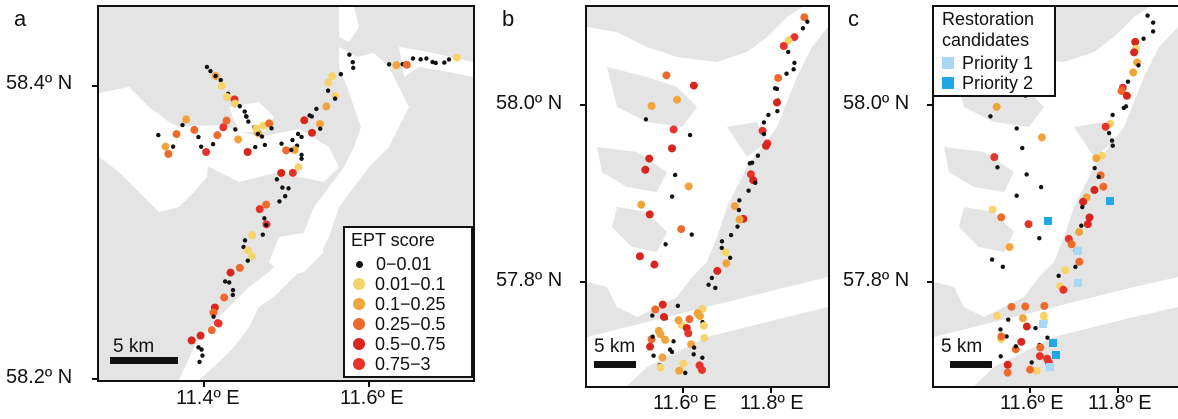  Describe the element at coordinates (39, 83) in the screenshot. I see `y-tick-label-a-top: 58.4º N` at that location.